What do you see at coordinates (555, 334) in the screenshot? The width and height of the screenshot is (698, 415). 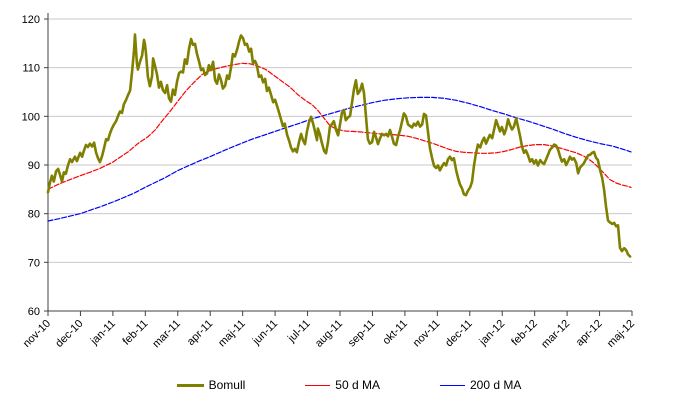 I see `x-tick-label: mar-12` at bounding box center [555, 334].